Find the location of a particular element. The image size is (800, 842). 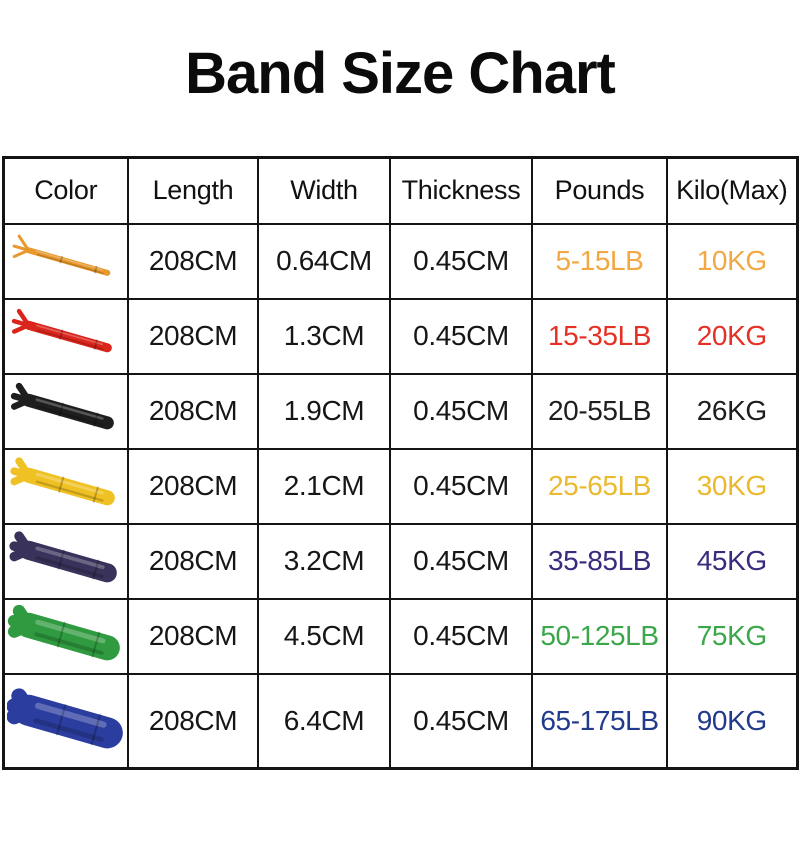

width-cell: 3.2CM is located at coordinates (324, 561).